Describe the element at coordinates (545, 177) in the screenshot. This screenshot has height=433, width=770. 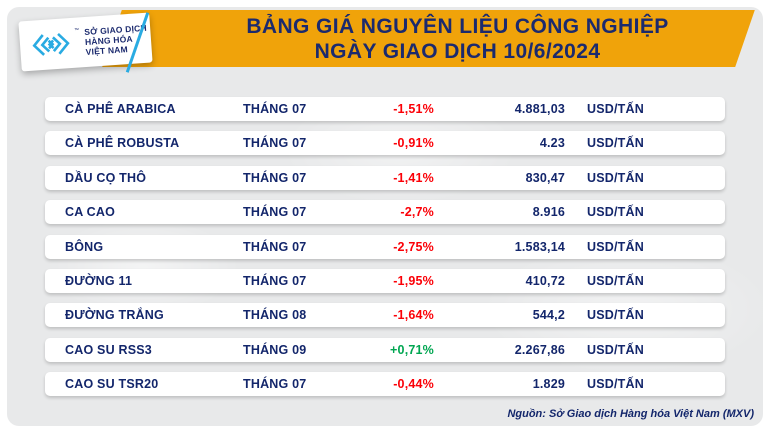
I see `price-value: 830,47` at that location.